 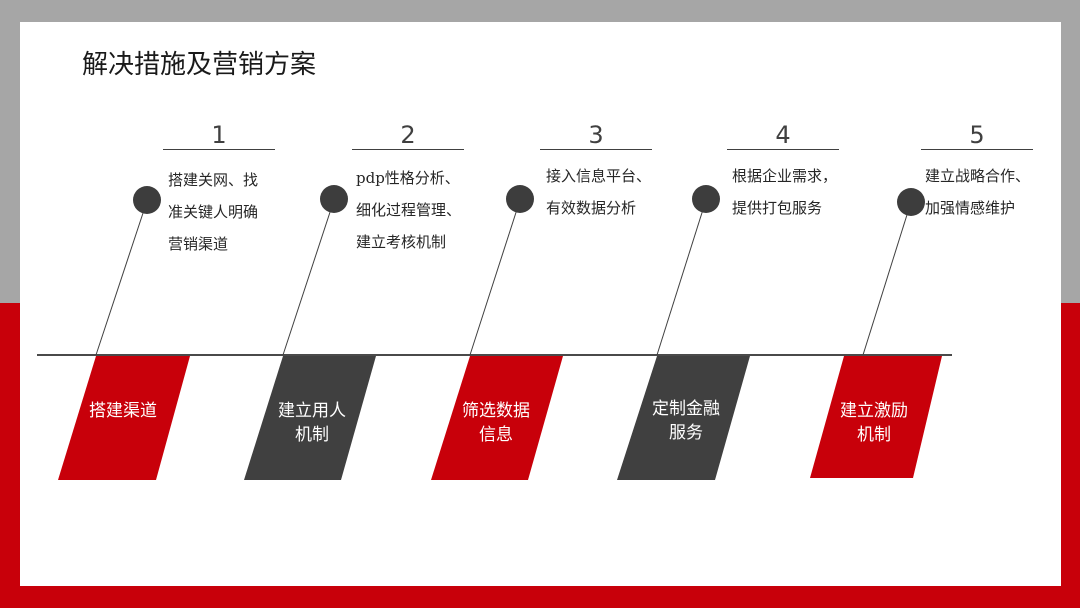 I want to click on step-number: 4, so click(x=783, y=135).